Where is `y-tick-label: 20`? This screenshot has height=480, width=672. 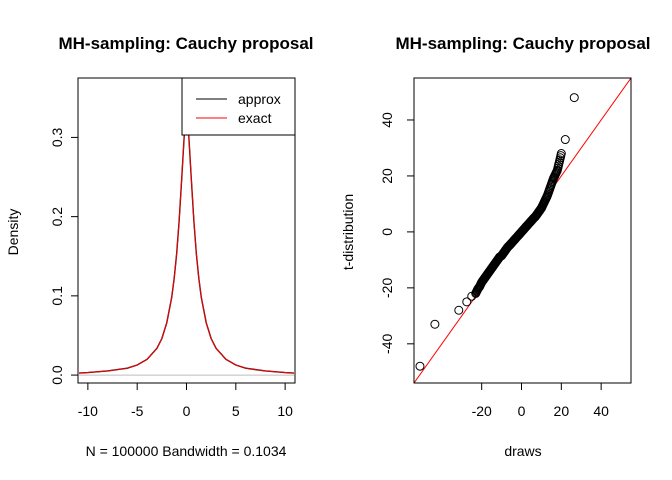
y-tick-label: 20 is located at coordinates (387, 176).